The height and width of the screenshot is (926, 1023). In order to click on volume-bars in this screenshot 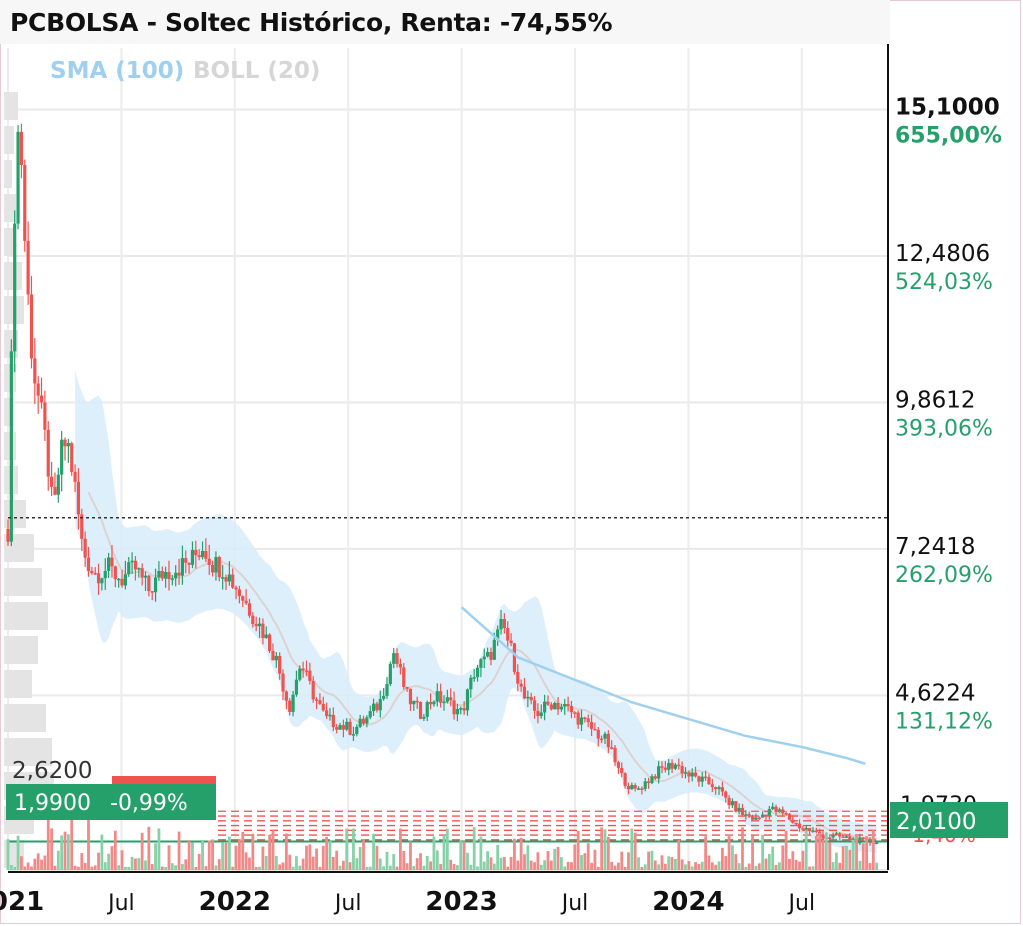, I will do `click(447, 843)`.